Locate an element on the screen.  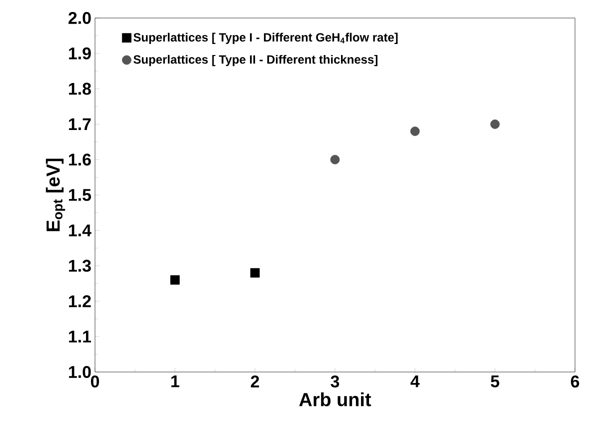
x-tick-label: 3 is located at coordinates (335, 382).